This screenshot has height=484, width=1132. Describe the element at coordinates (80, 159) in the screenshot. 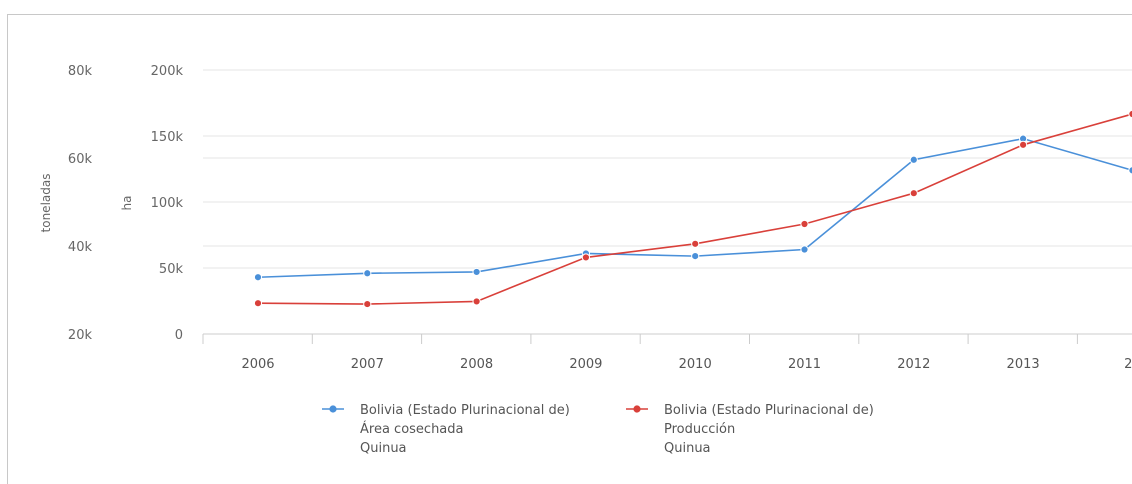

I see `y-tick-label-toneladas: 60k` at that location.